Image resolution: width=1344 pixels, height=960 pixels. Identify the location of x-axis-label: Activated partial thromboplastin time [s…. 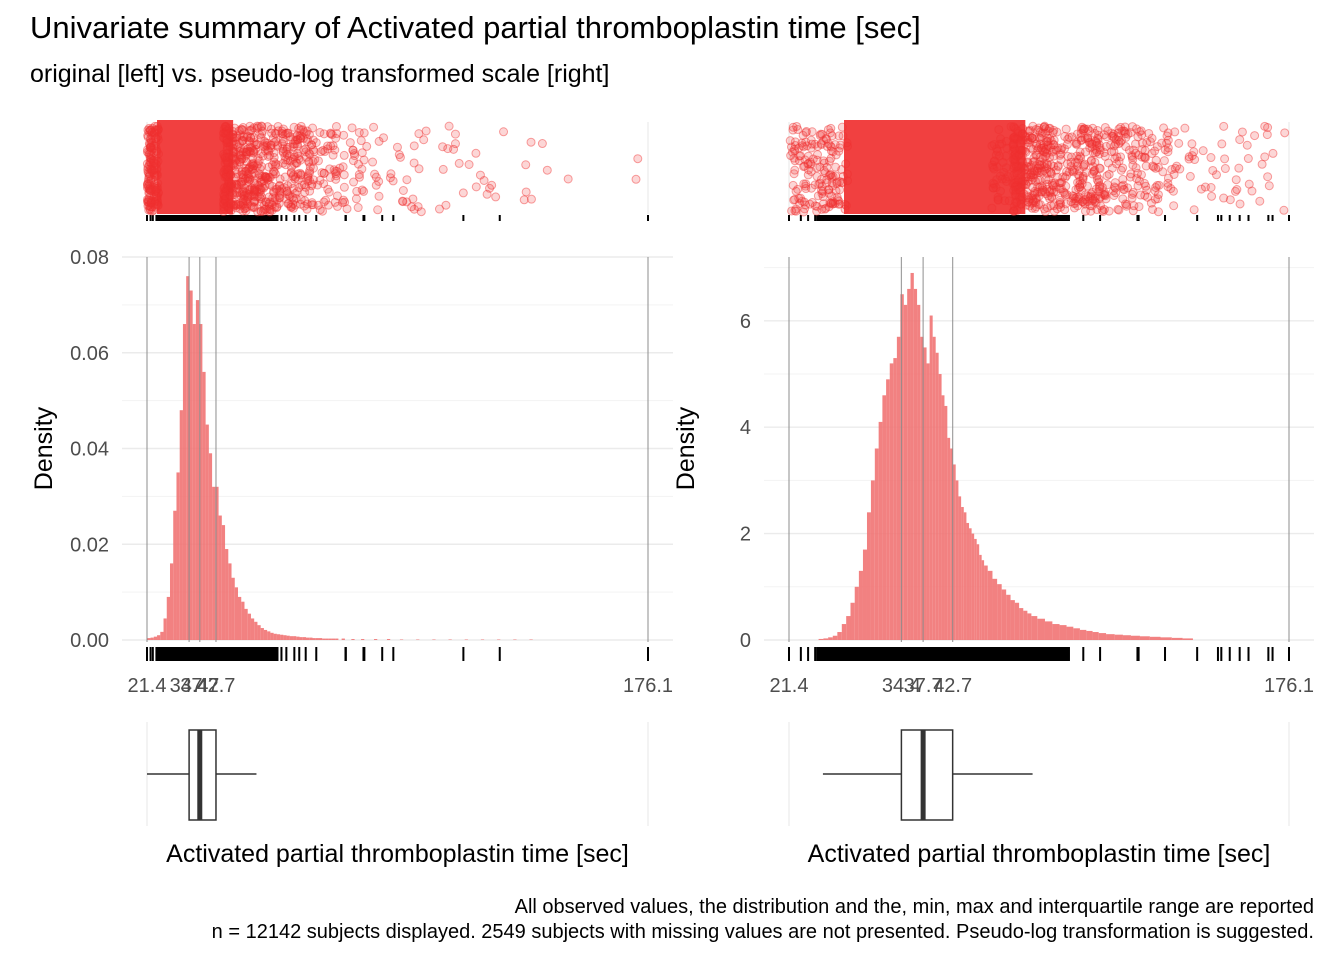
(1039, 854).